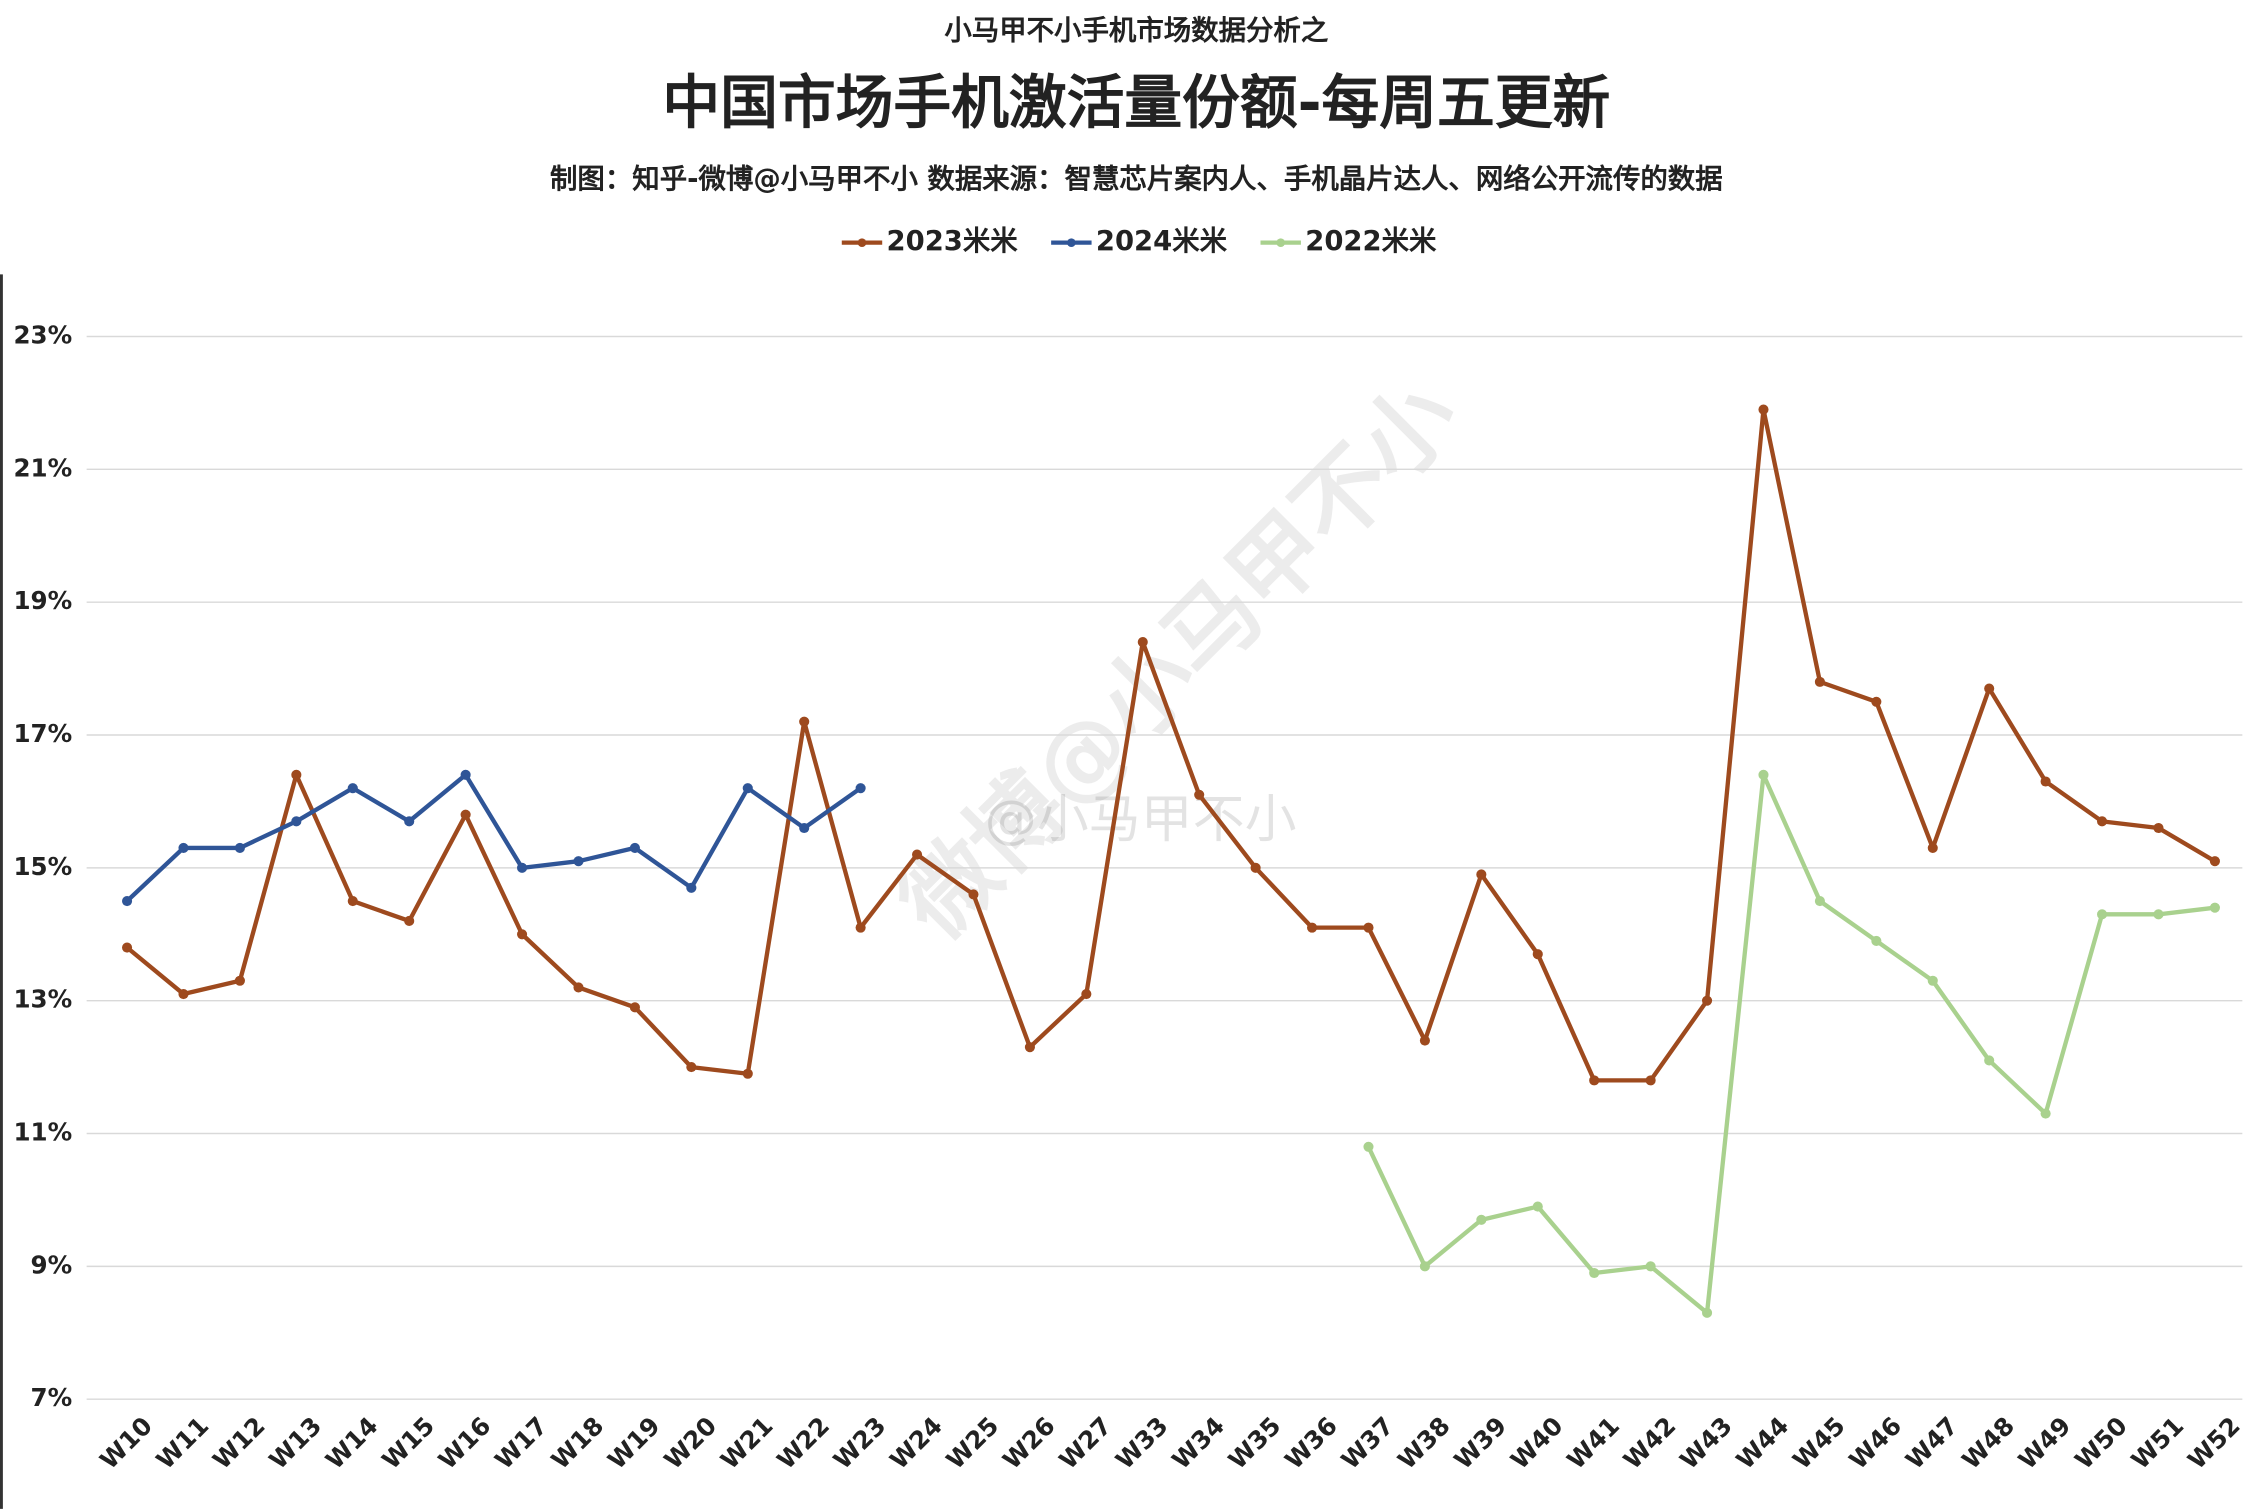 Image resolution: width=2264 pixels, height=1509 pixels. What do you see at coordinates (1141, 820) in the screenshot?
I see `watermark: @小马甲不小` at bounding box center [1141, 820].